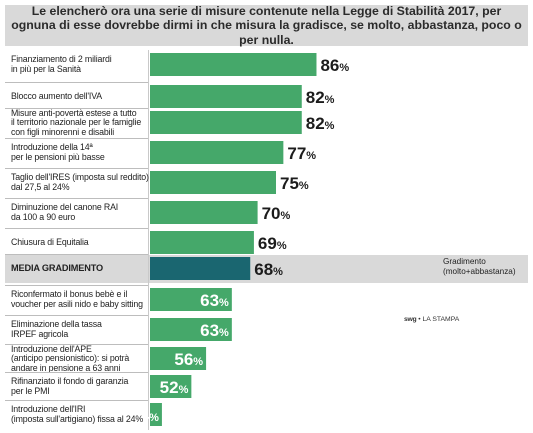 The image size is (533, 433). I want to click on category-label-line: Rifinanziato il fondo di garanzia, so click(70, 381).